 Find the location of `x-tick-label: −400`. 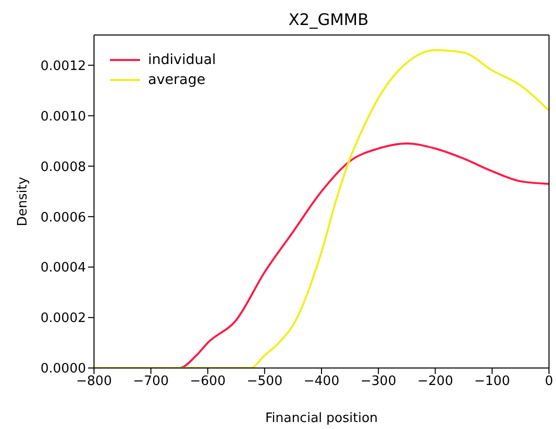

x-tick-label: −400 is located at coordinates (322, 382).